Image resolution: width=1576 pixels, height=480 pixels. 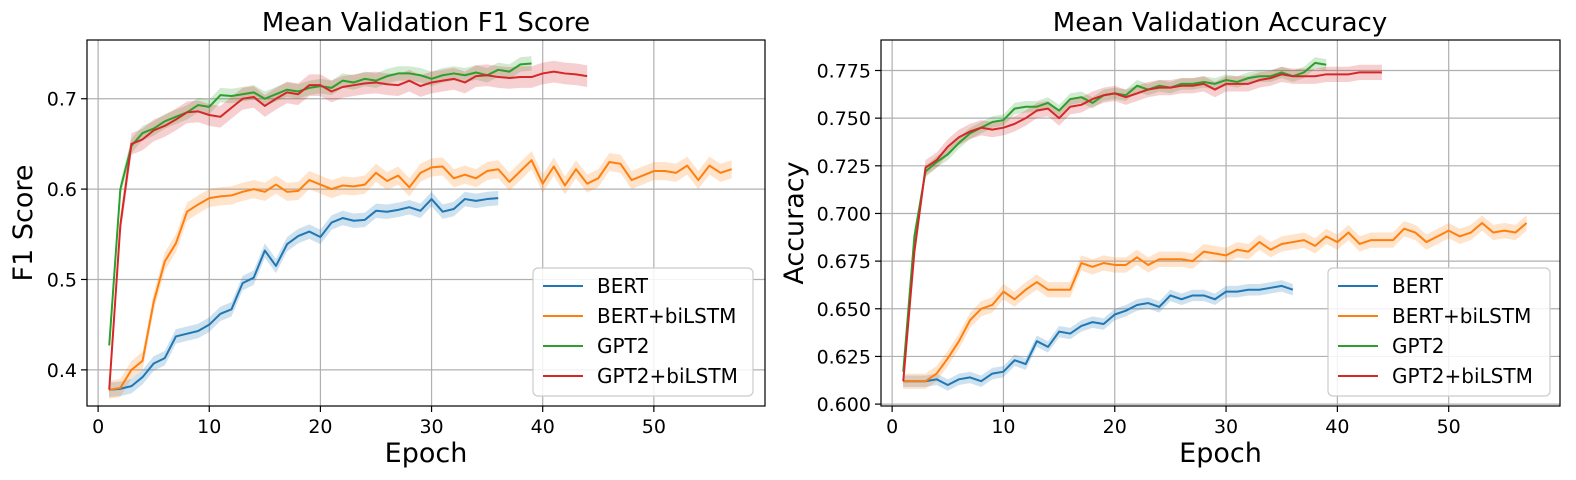 I want to click on y-tick-label: 0.7, so click(x=62, y=100).